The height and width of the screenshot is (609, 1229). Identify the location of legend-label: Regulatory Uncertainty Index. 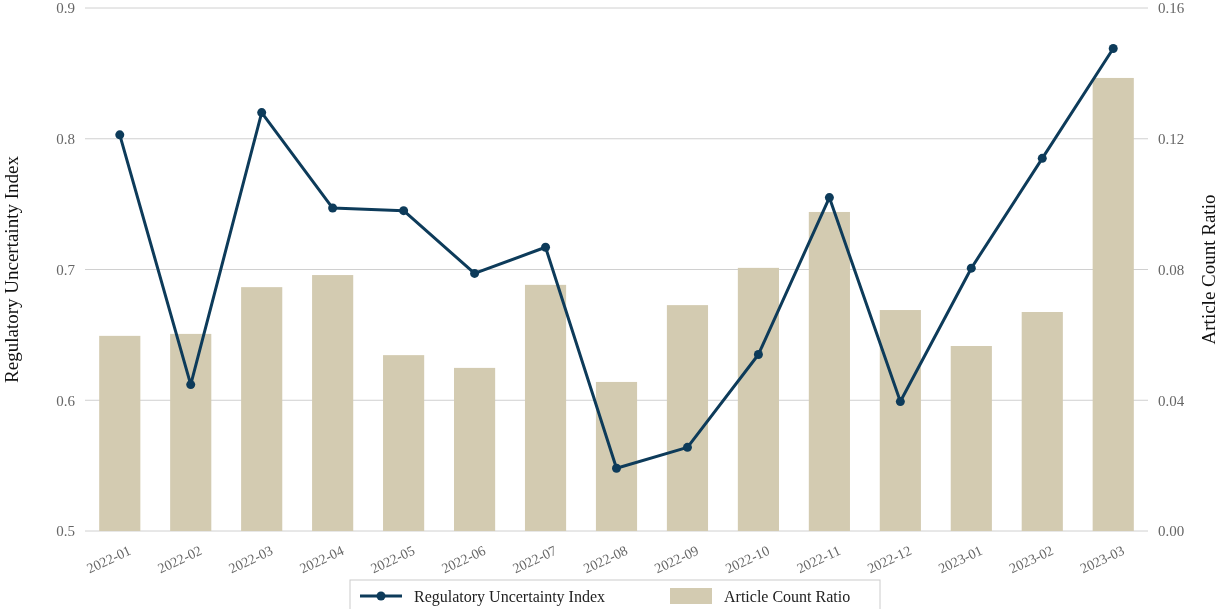
(510, 596).